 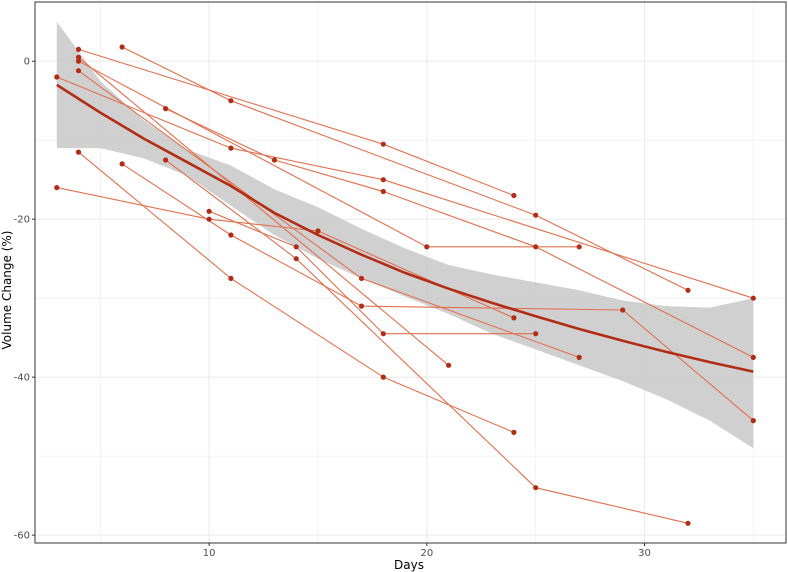 What do you see at coordinates (409, 565) in the screenshot?
I see `x-axis-title: Days` at bounding box center [409, 565].